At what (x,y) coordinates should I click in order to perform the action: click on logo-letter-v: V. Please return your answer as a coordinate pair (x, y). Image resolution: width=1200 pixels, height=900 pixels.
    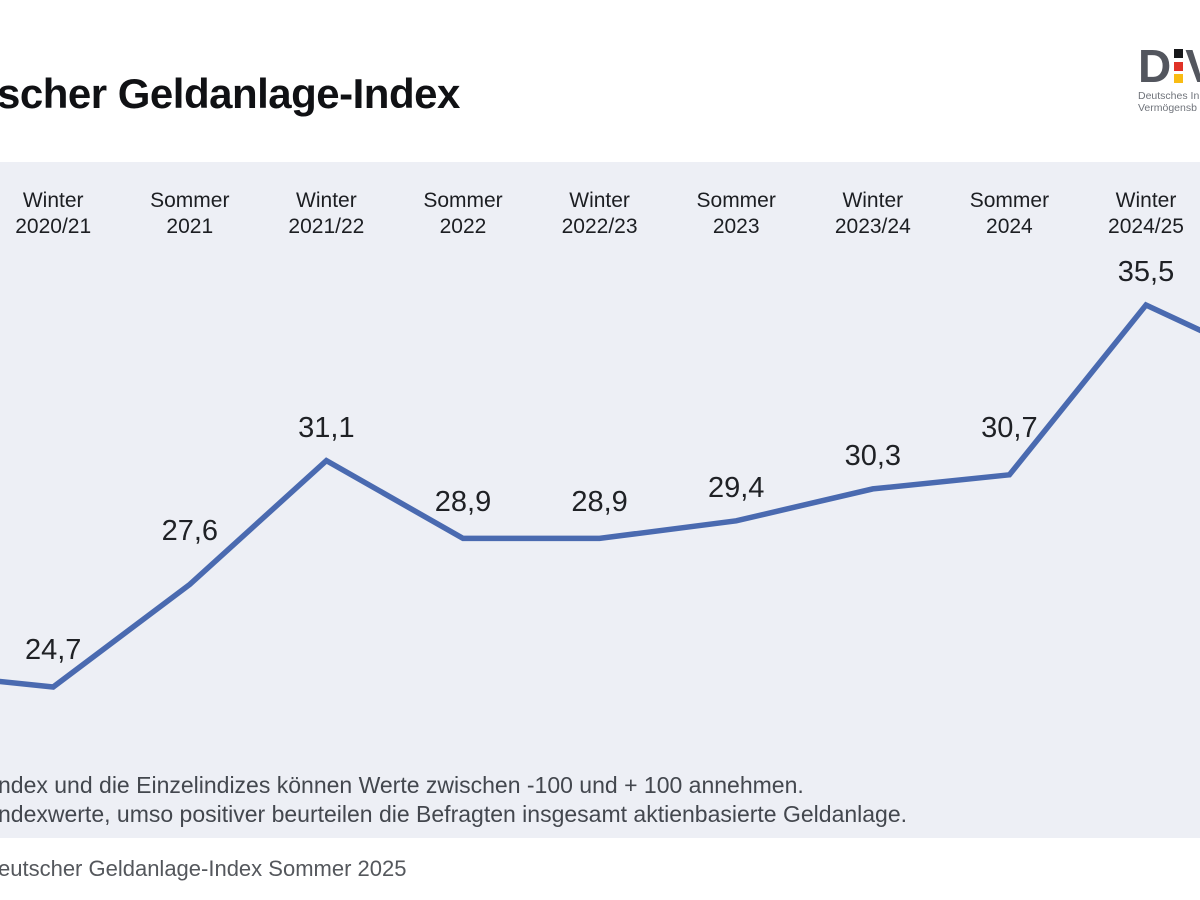
    Looking at the image, I should click on (1192, 67).